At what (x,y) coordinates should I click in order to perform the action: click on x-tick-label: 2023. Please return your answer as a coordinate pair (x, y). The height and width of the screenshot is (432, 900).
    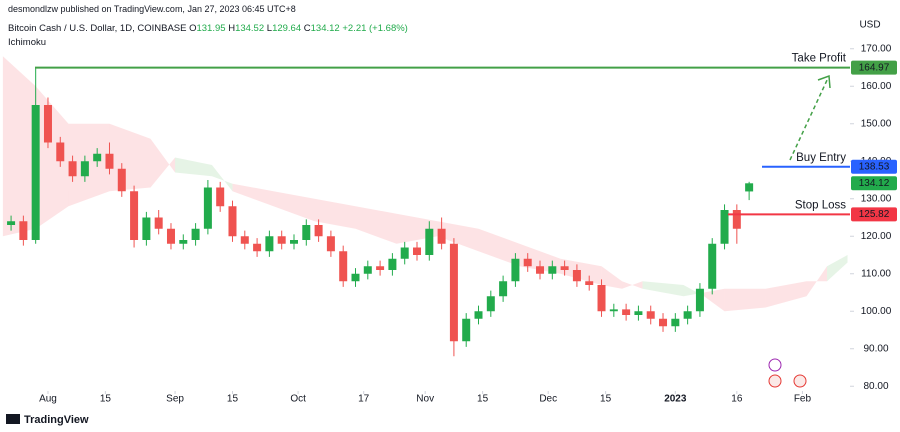
    Looking at the image, I should click on (675, 399).